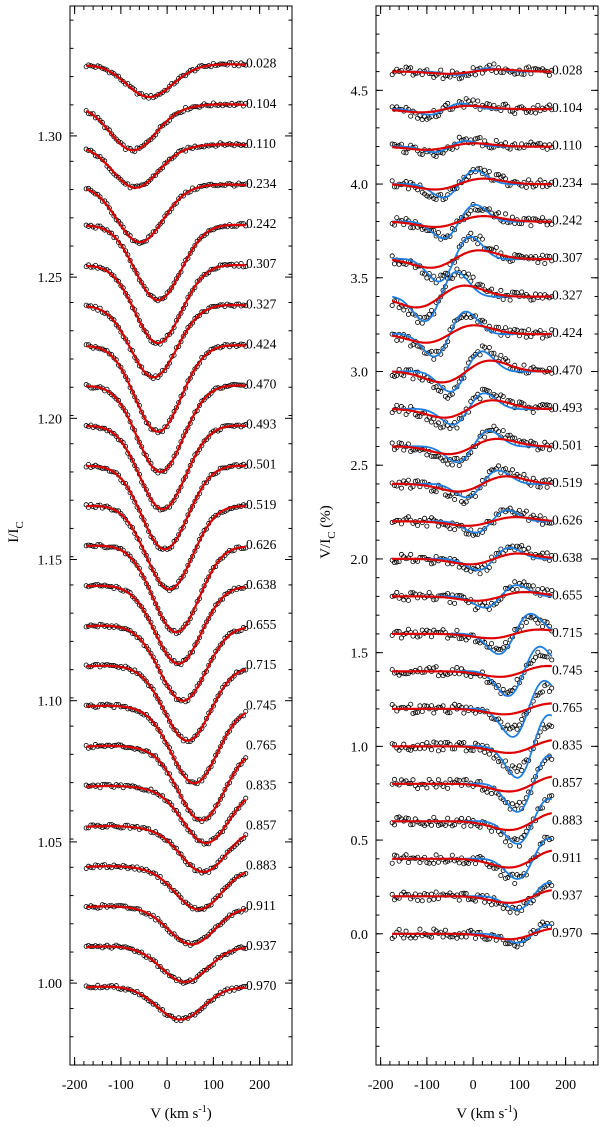 The width and height of the screenshot is (600, 1127). Describe the element at coordinates (213, 1085) in the screenshot. I see `left-x-tick-label: 100` at that location.